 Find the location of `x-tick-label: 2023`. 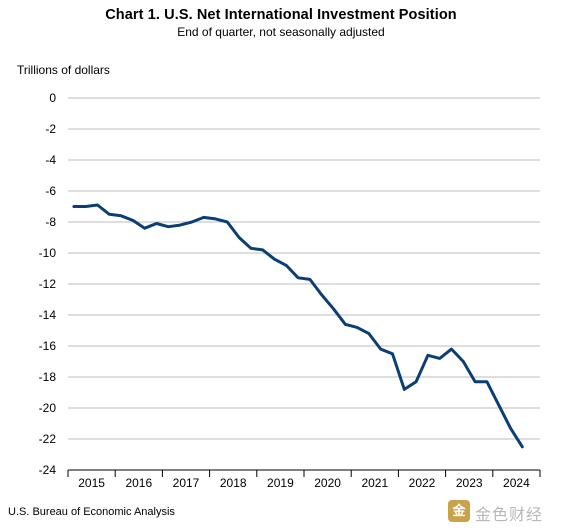

x-tick-label: 2023 is located at coordinates (469, 483).